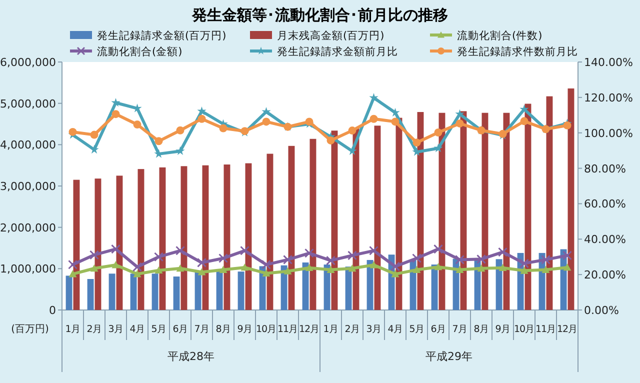  Describe the element at coordinates (481, 329) in the screenshot. I see `x-tick-label: 8月` at that location.